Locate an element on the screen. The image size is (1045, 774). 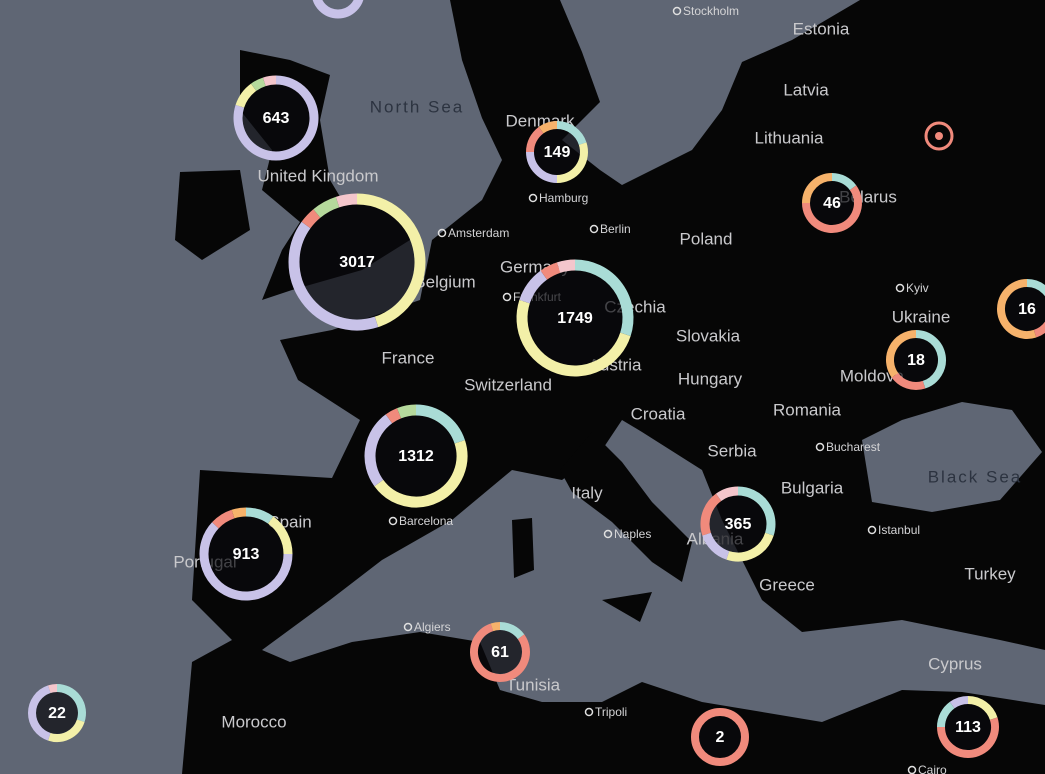
cluster: 113 is located at coordinates (968, 727).